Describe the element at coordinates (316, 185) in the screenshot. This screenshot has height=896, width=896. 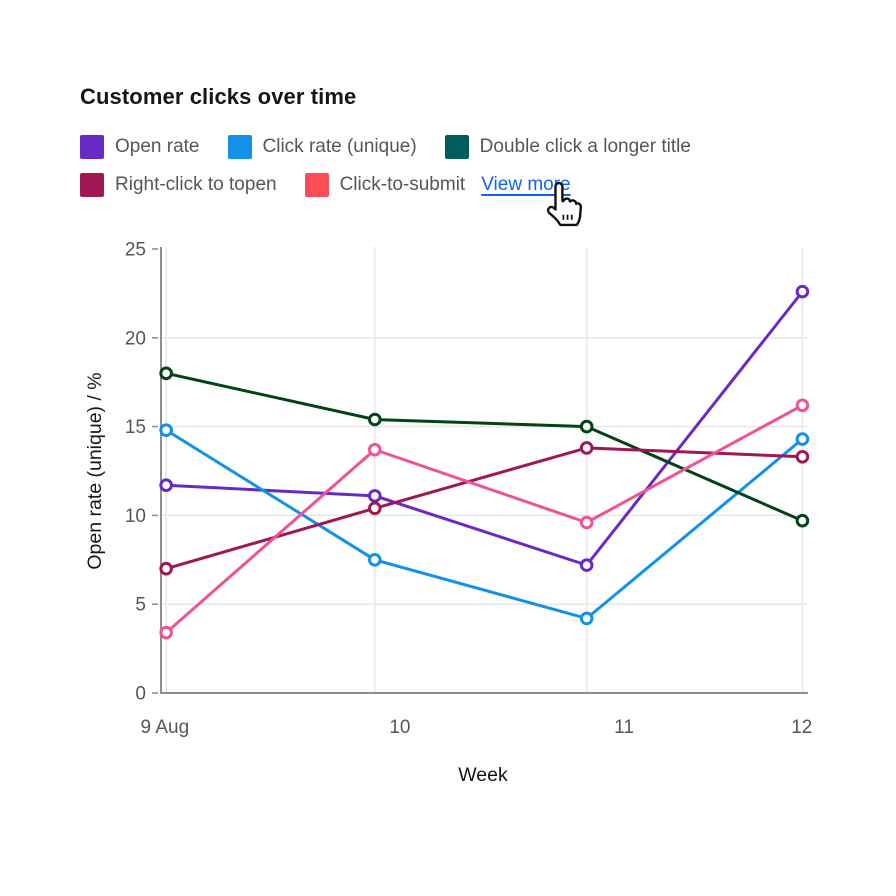
I see `legend-swatch-click-to-submit` at that location.